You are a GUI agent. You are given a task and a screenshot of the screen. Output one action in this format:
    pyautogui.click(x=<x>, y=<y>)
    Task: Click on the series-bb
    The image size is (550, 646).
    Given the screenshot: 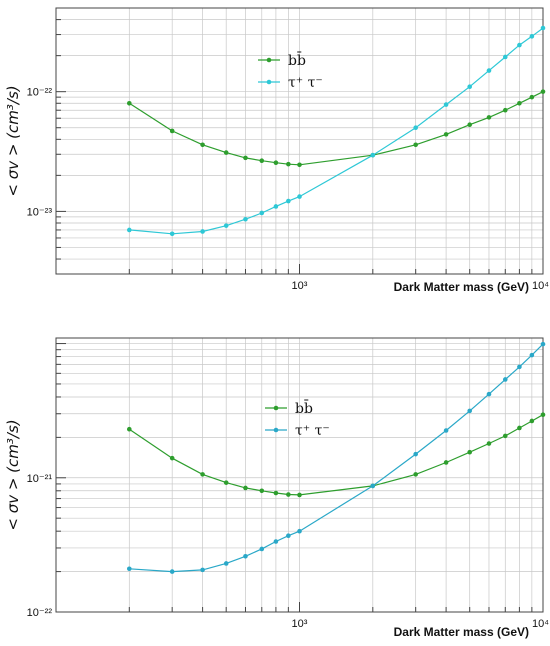 What is the action you would take?
    pyautogui.click(x=336, y=455)
    